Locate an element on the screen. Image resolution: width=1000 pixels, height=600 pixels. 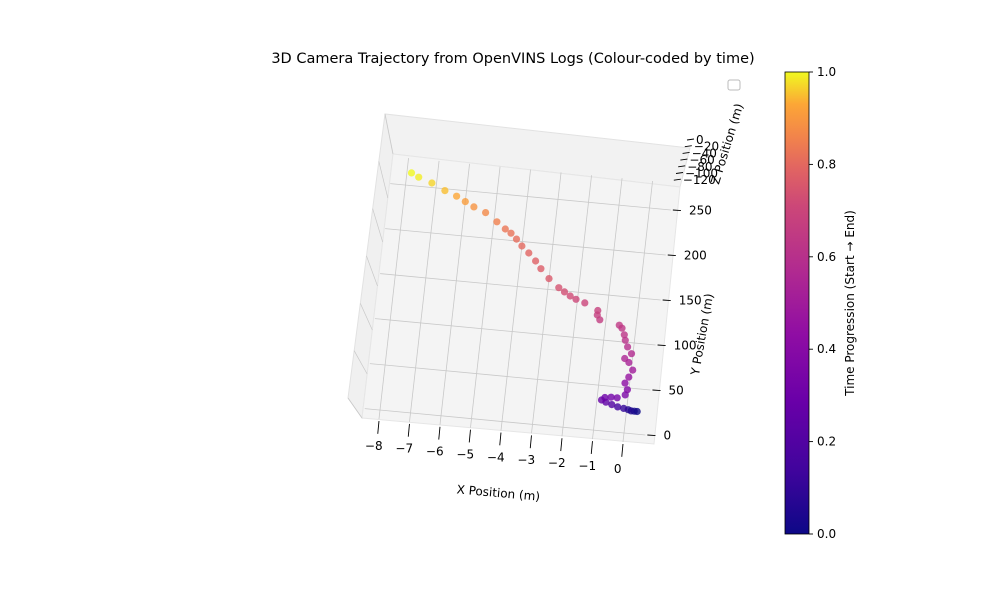
y-axis: 0 50 100 150 200 250 is located at coordinates (679, 323).